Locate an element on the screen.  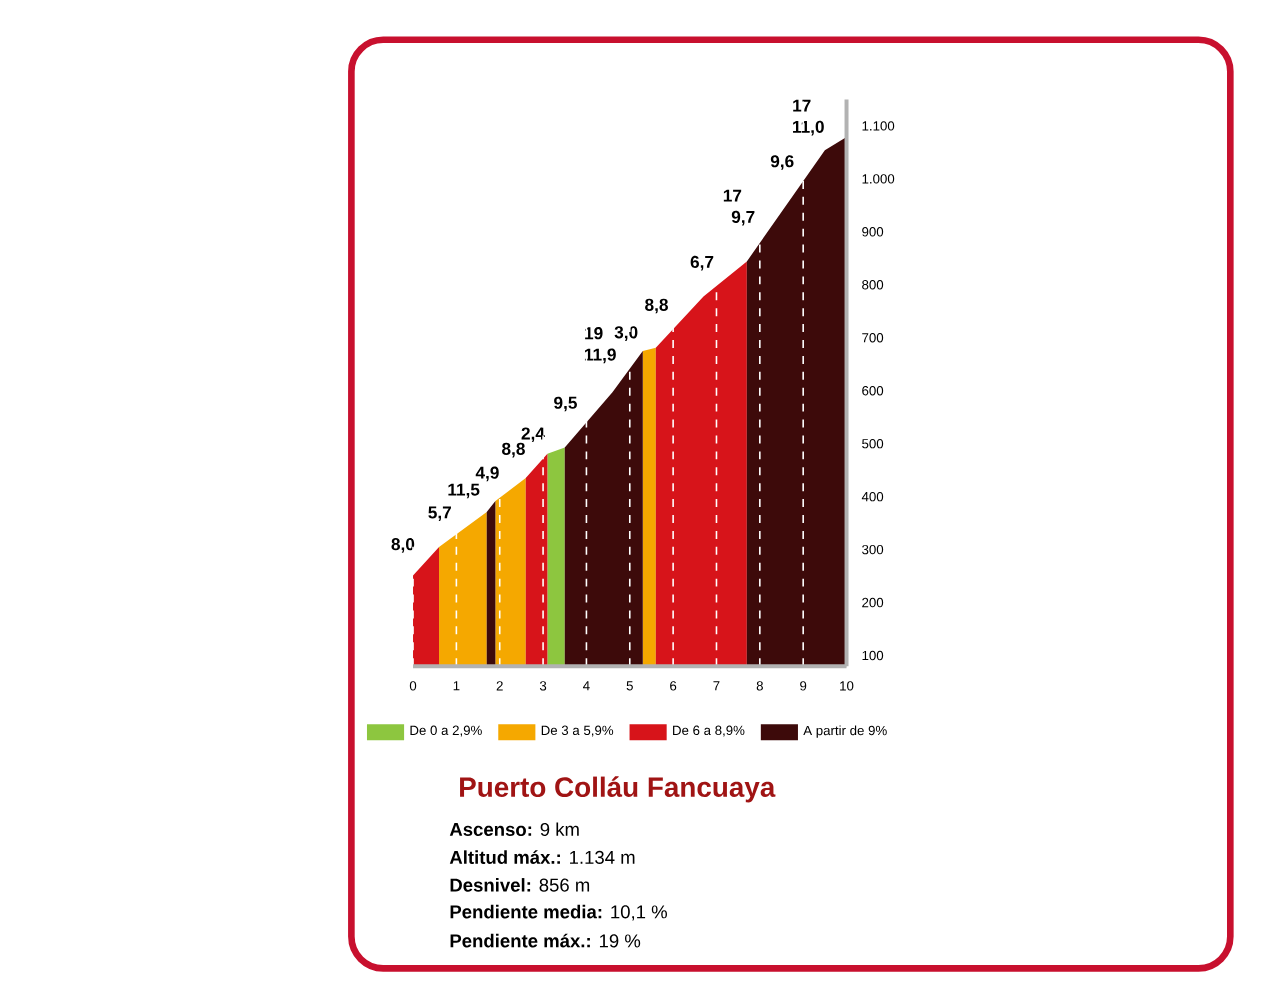
annotation: 2,4 is located at coordinates (533, 434).